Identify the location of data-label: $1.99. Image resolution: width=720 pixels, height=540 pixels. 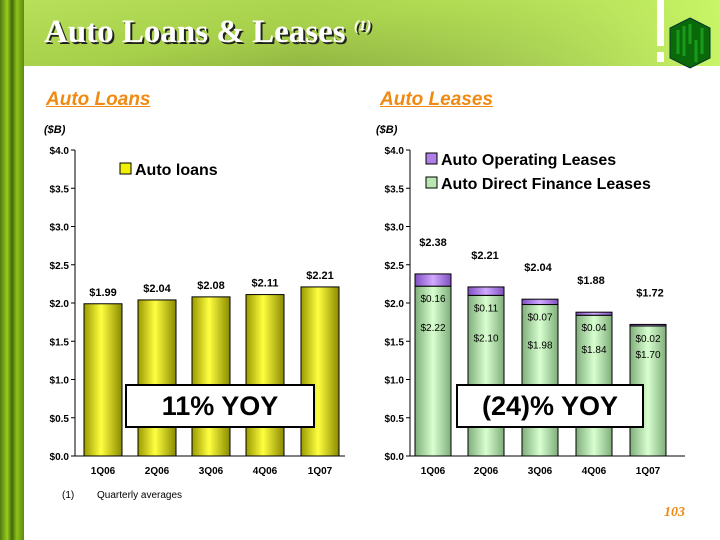
(103, 293).